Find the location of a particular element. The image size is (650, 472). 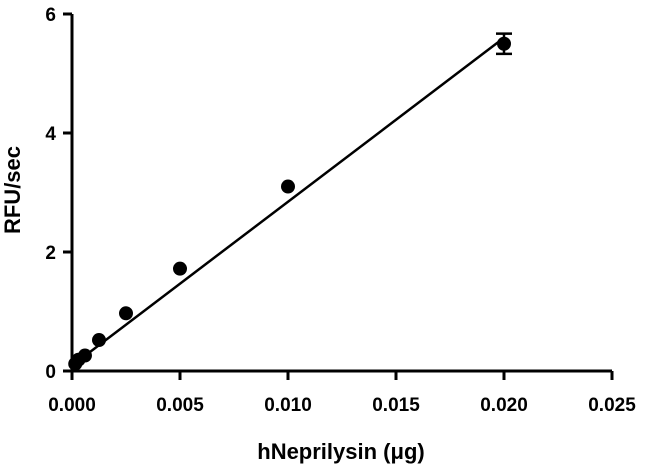

y-ticks: 0 2 4 6 is located at coordinates (58, 194).